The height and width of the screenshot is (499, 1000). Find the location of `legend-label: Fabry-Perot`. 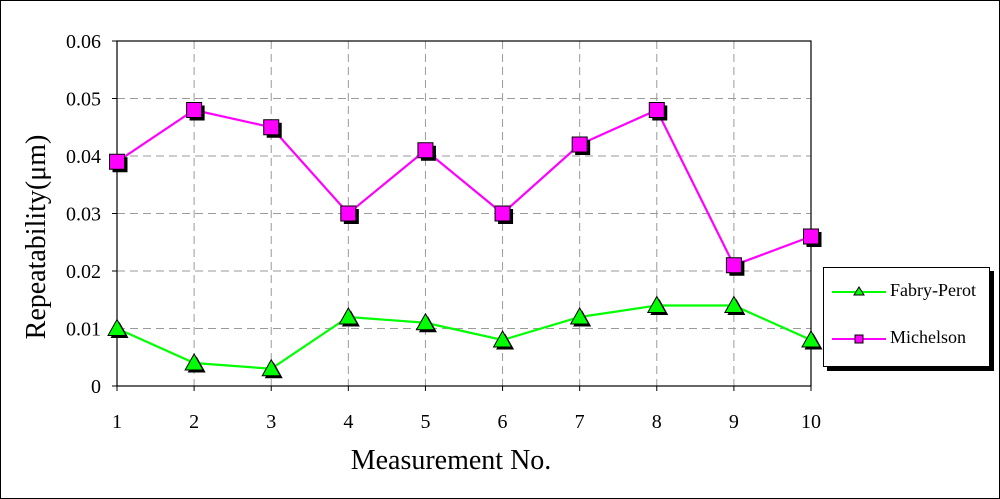

legend-label: Fabry-Perot is located at coordinates (933, 290).